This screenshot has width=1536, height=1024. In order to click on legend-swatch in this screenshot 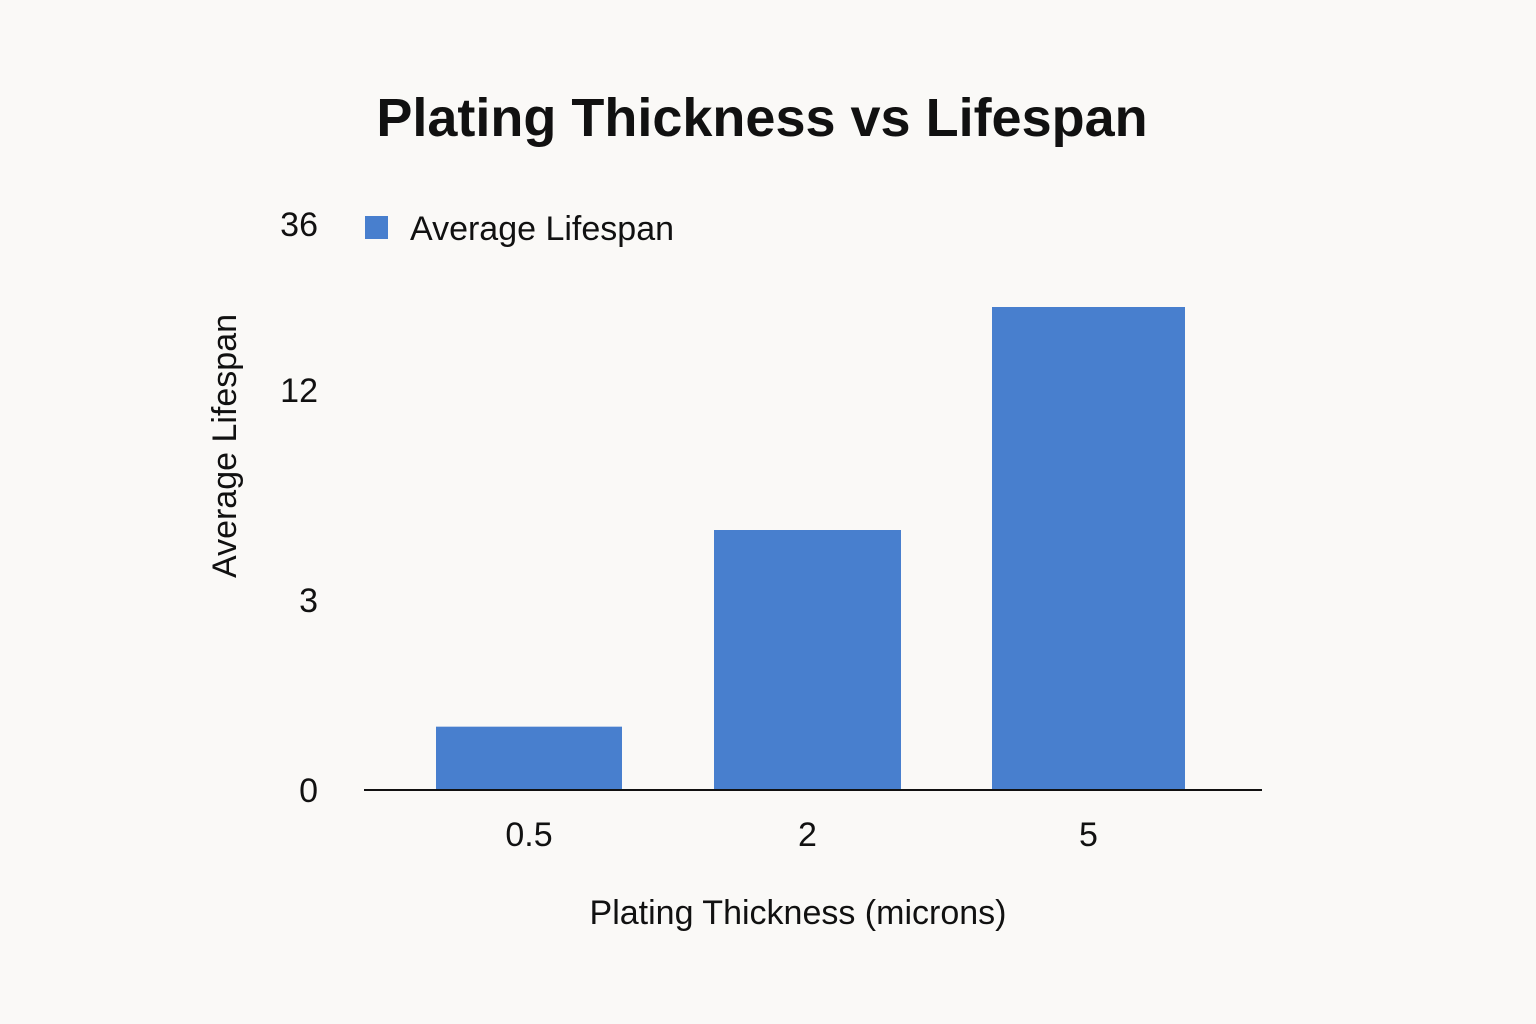, I will do `click(376, 227)`.